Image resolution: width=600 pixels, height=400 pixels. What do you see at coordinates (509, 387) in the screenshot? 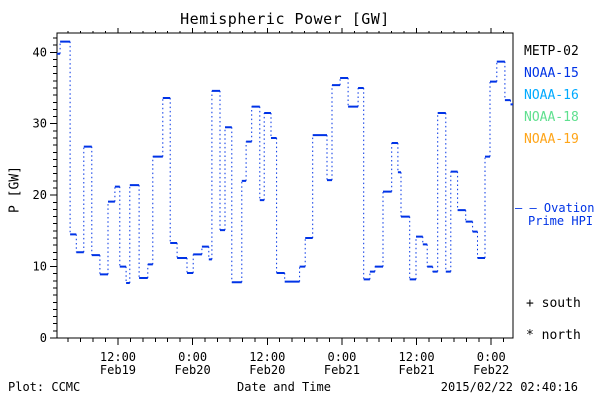
I see `plot-timestamp: 2015/02/22 02:40:16` at bounding box center [509, 387].